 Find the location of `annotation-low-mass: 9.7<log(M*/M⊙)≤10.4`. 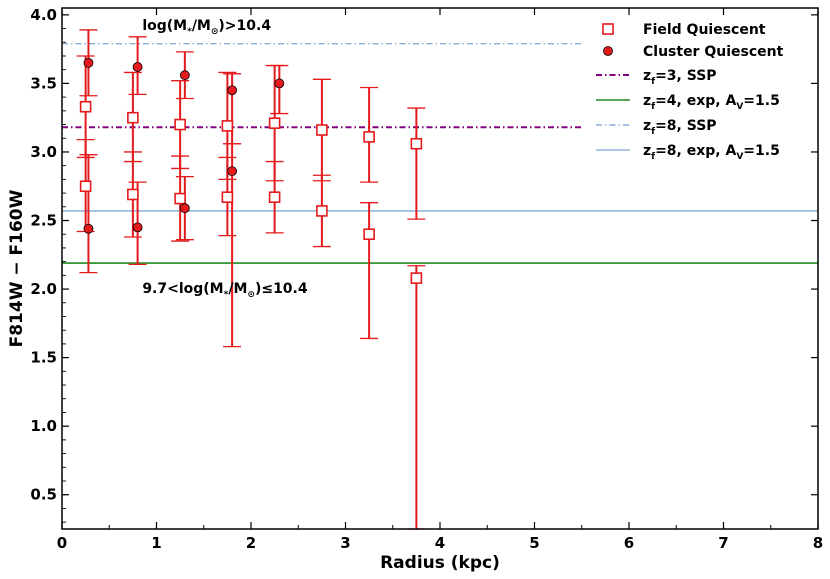

annotation-low-mass: 9.7<log(M*/M⊙)≤10.4 is located at coordinates (225, 290).